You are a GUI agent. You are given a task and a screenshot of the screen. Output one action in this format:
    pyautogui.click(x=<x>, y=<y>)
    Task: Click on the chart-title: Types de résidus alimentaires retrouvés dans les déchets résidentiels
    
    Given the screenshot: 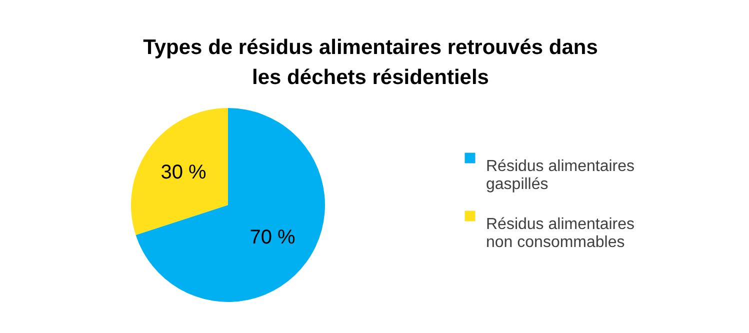 What is the action you would take?
    pyautogui.click(x=370, y=62)
    